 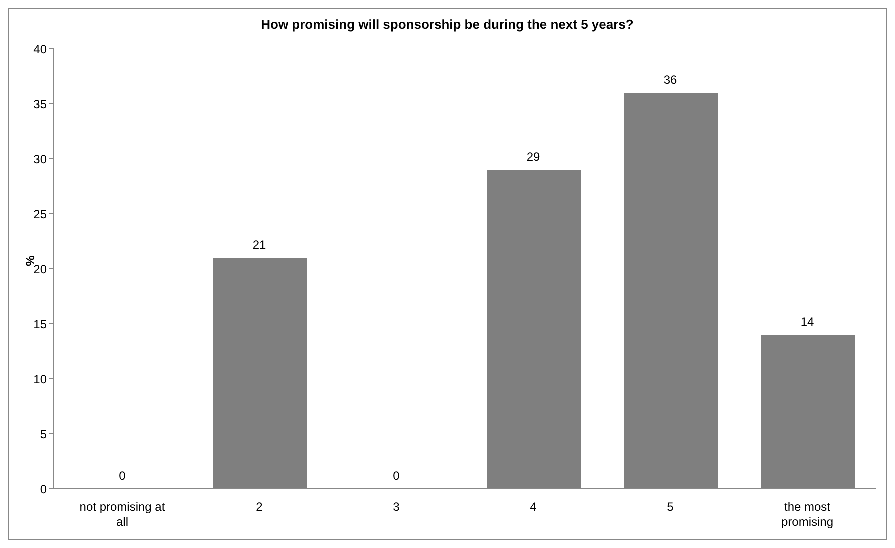 I want to click on y-tick-label: 25, so click(x=41, y=214).